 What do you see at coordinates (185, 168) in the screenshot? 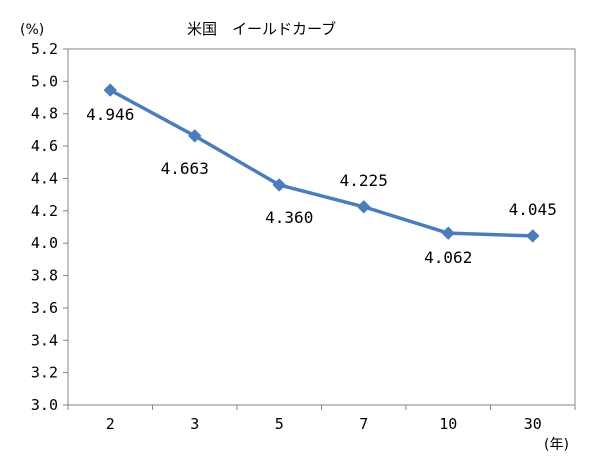
I see `data-label: 4.663` at bounding box center [185, 168].